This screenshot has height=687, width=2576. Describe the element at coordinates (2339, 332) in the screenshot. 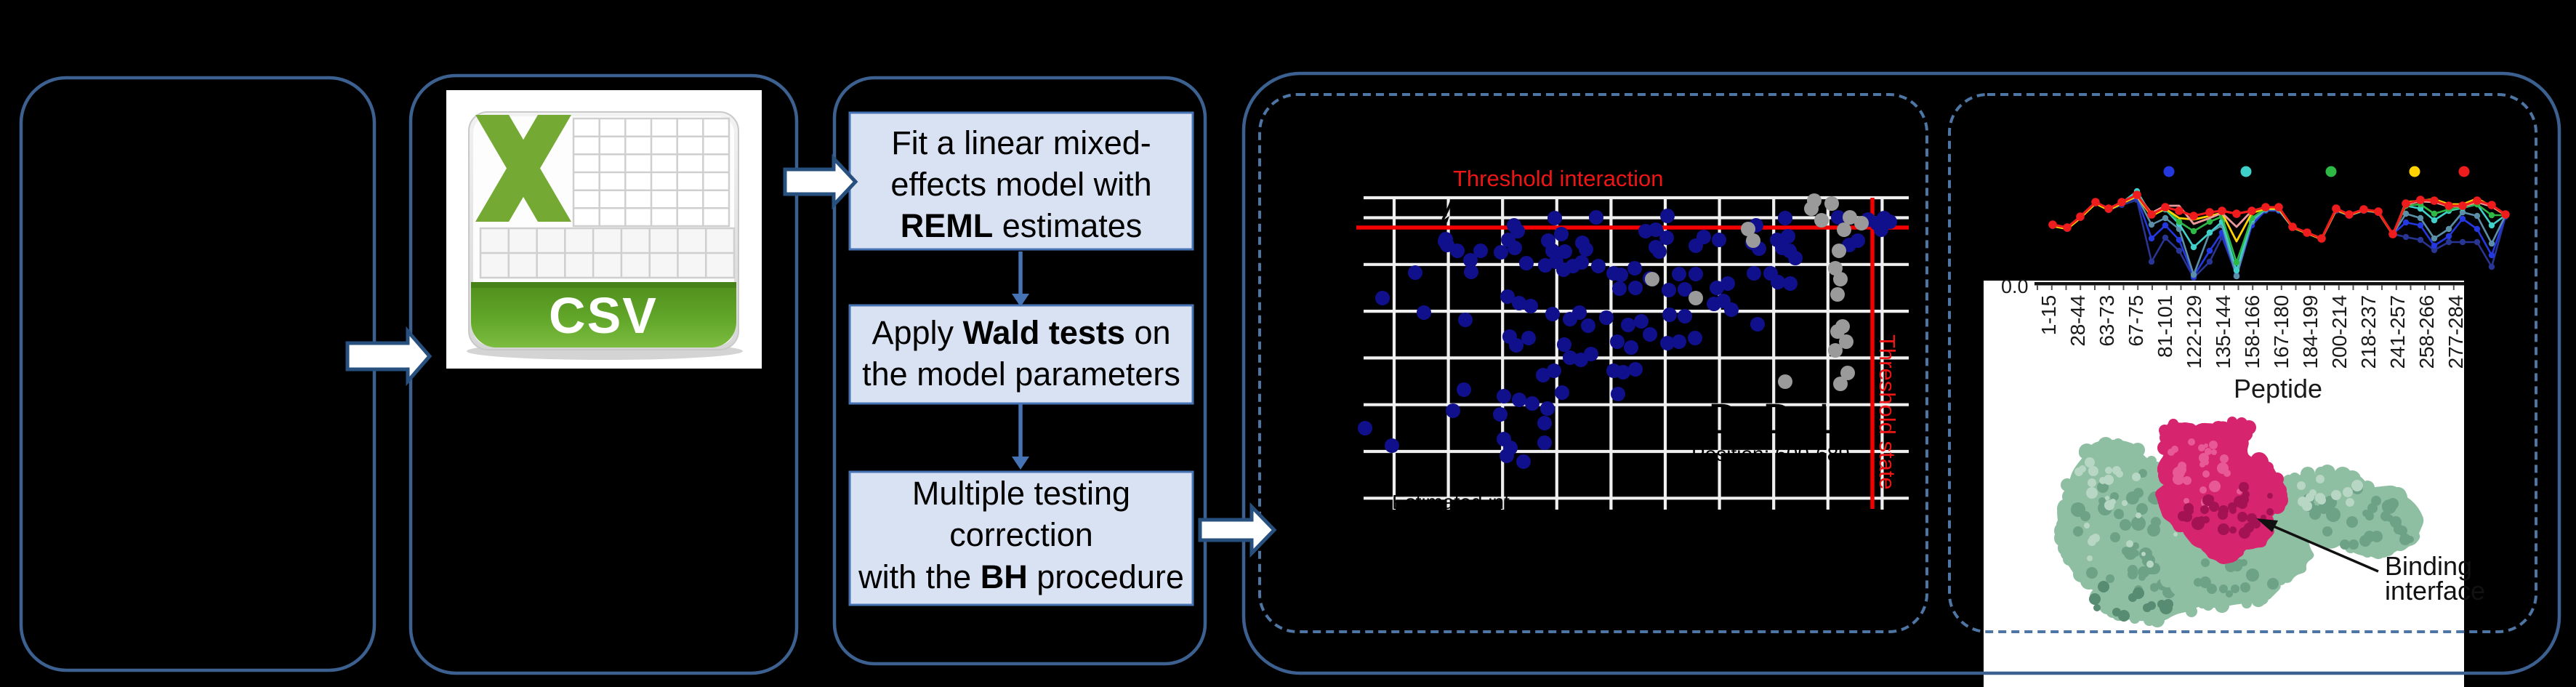

I see `svg-text: 200-214` at that location.